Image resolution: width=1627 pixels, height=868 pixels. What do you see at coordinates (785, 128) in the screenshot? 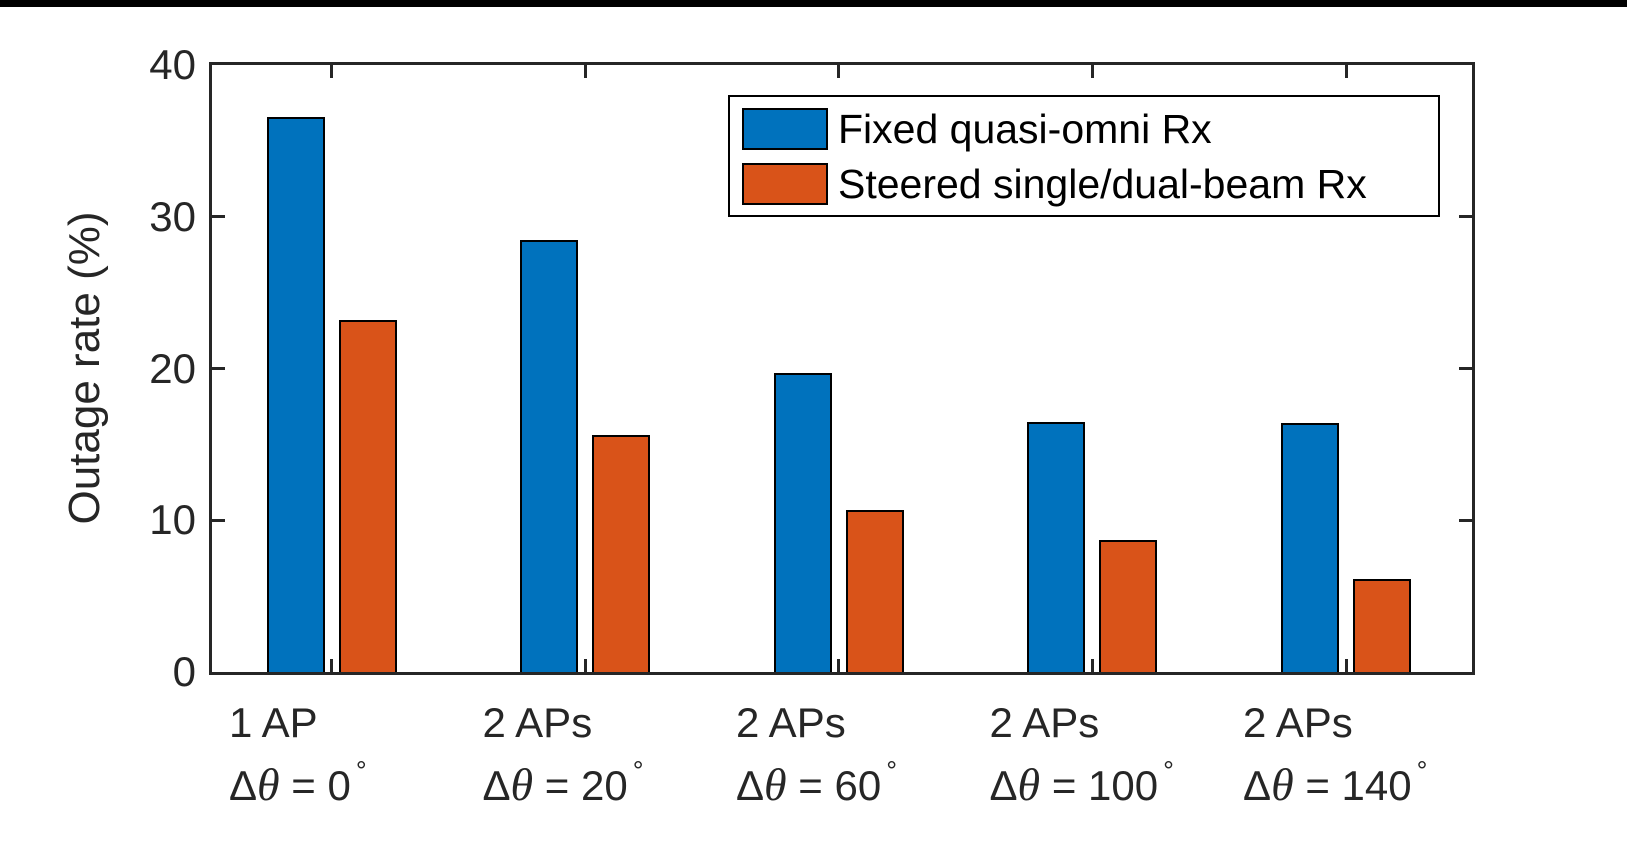
I see `legend-swatch-fixed-quasi-omni` at bounding box center [785, 128].